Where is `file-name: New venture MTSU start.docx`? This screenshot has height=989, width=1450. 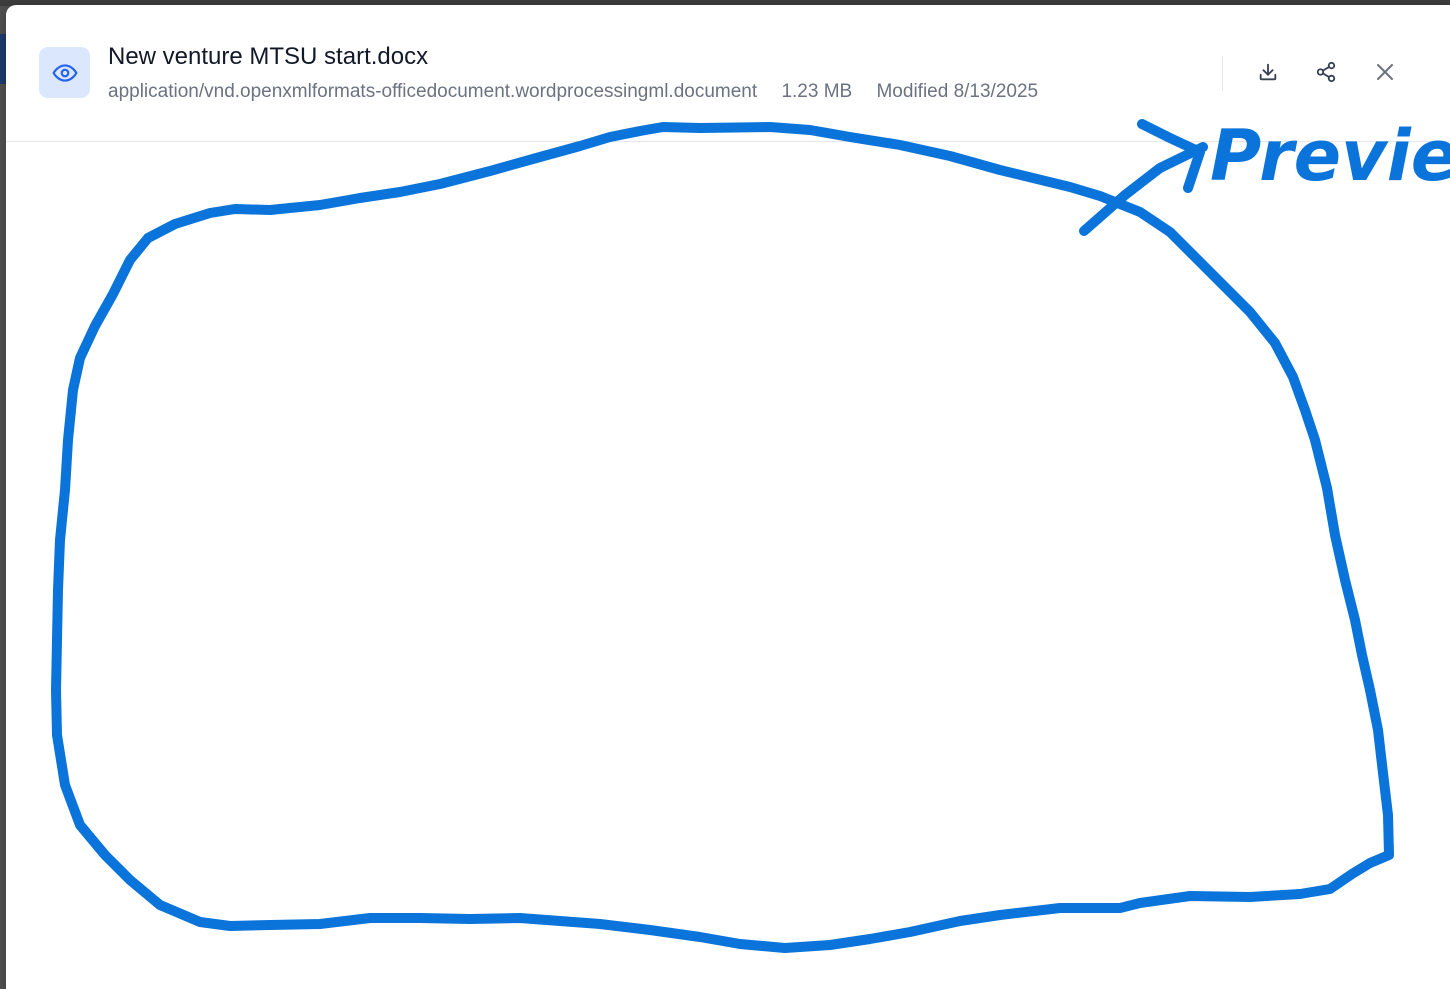
file-name: New venture MTSU start.docx is located at coordinates (268, 56).